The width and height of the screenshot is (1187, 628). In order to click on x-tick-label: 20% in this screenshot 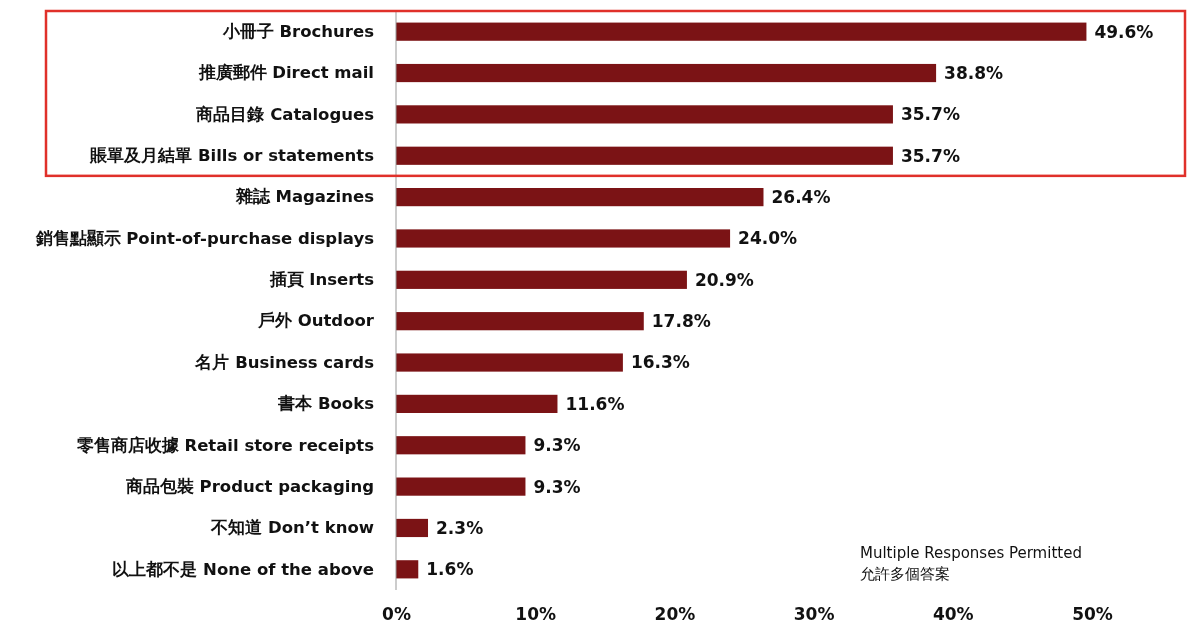, I will do `click(675, 614)`.